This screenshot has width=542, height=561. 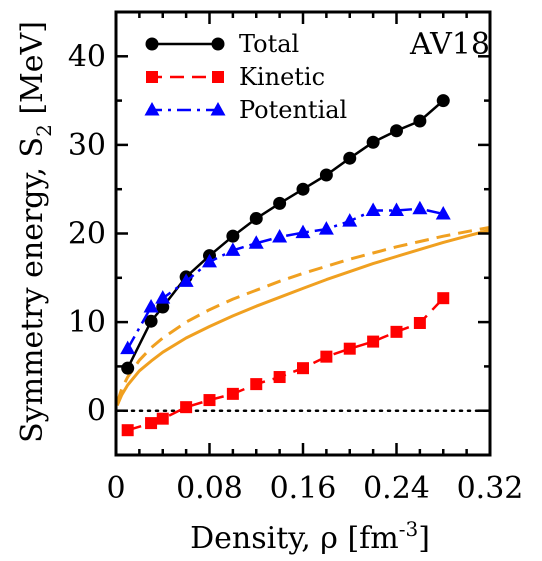 What do you see at coordinates (303, 488) in the screenshot?
I see `x-tick-label-3: 0.16` at bounding box center [303, 488].